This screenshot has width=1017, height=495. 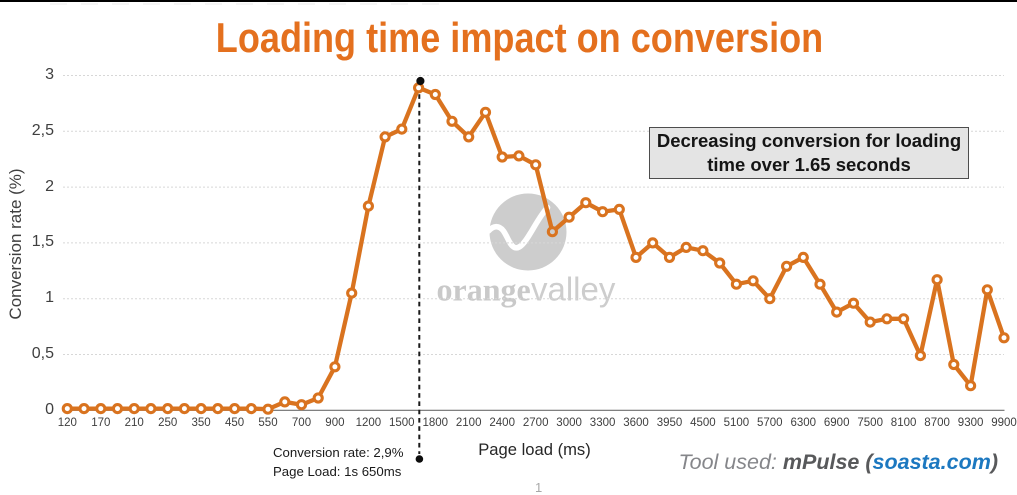 What do you see at coordinates (484, 290) in the screenshot?
I see `svg-text: orange` at bounding box center [484, 290].